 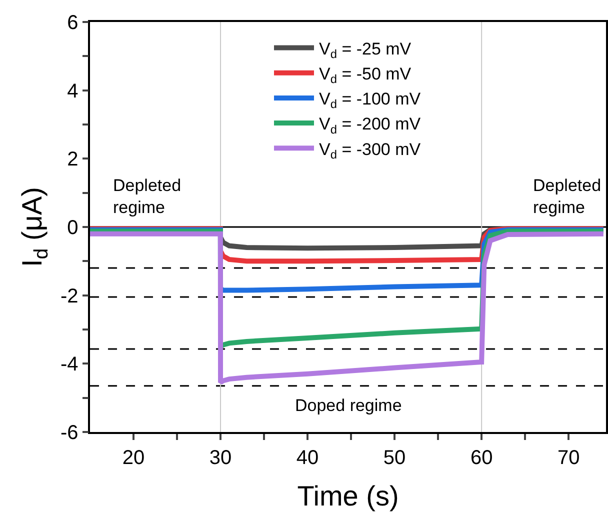 I want to click on x-tick-label: 40, so click(x=307, y=457).